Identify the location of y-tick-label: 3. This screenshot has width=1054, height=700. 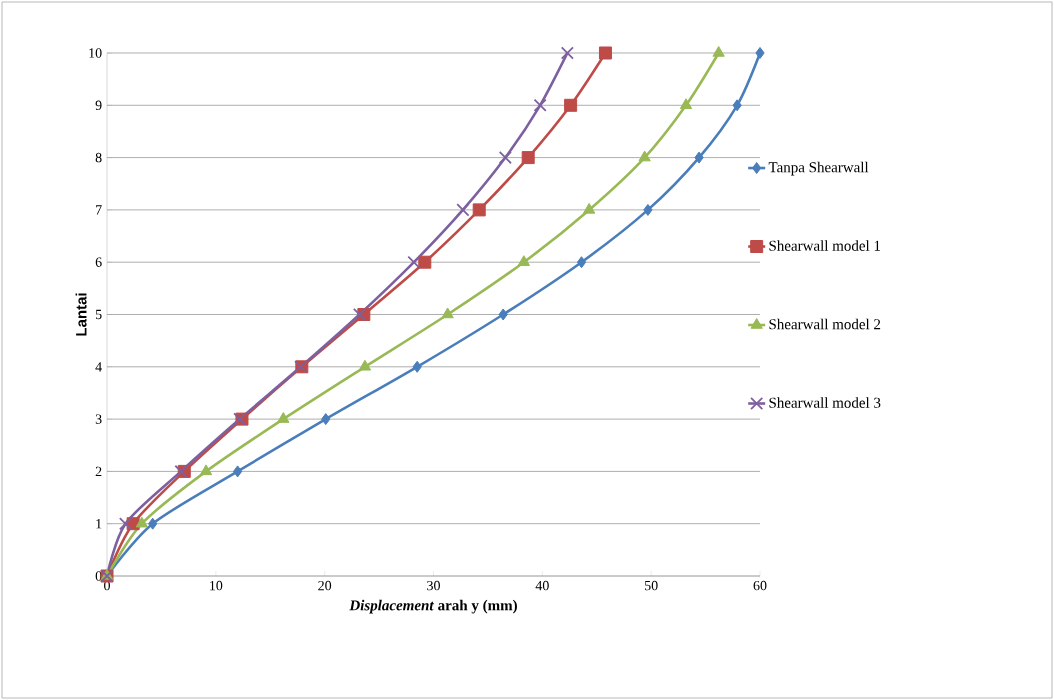
(98, 419).